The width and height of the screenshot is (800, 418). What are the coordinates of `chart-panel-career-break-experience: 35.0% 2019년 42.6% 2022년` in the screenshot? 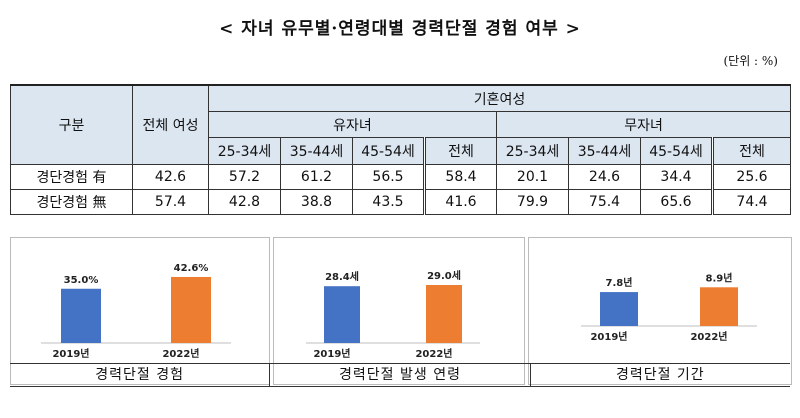 It's located at (140, 311).